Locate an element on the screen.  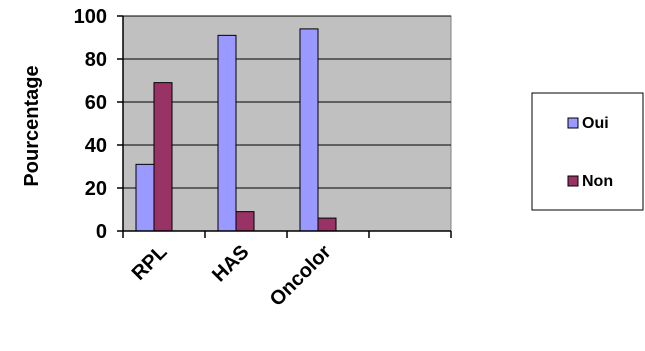
bar-oui-oncolor is located at coordinates (309, 130).